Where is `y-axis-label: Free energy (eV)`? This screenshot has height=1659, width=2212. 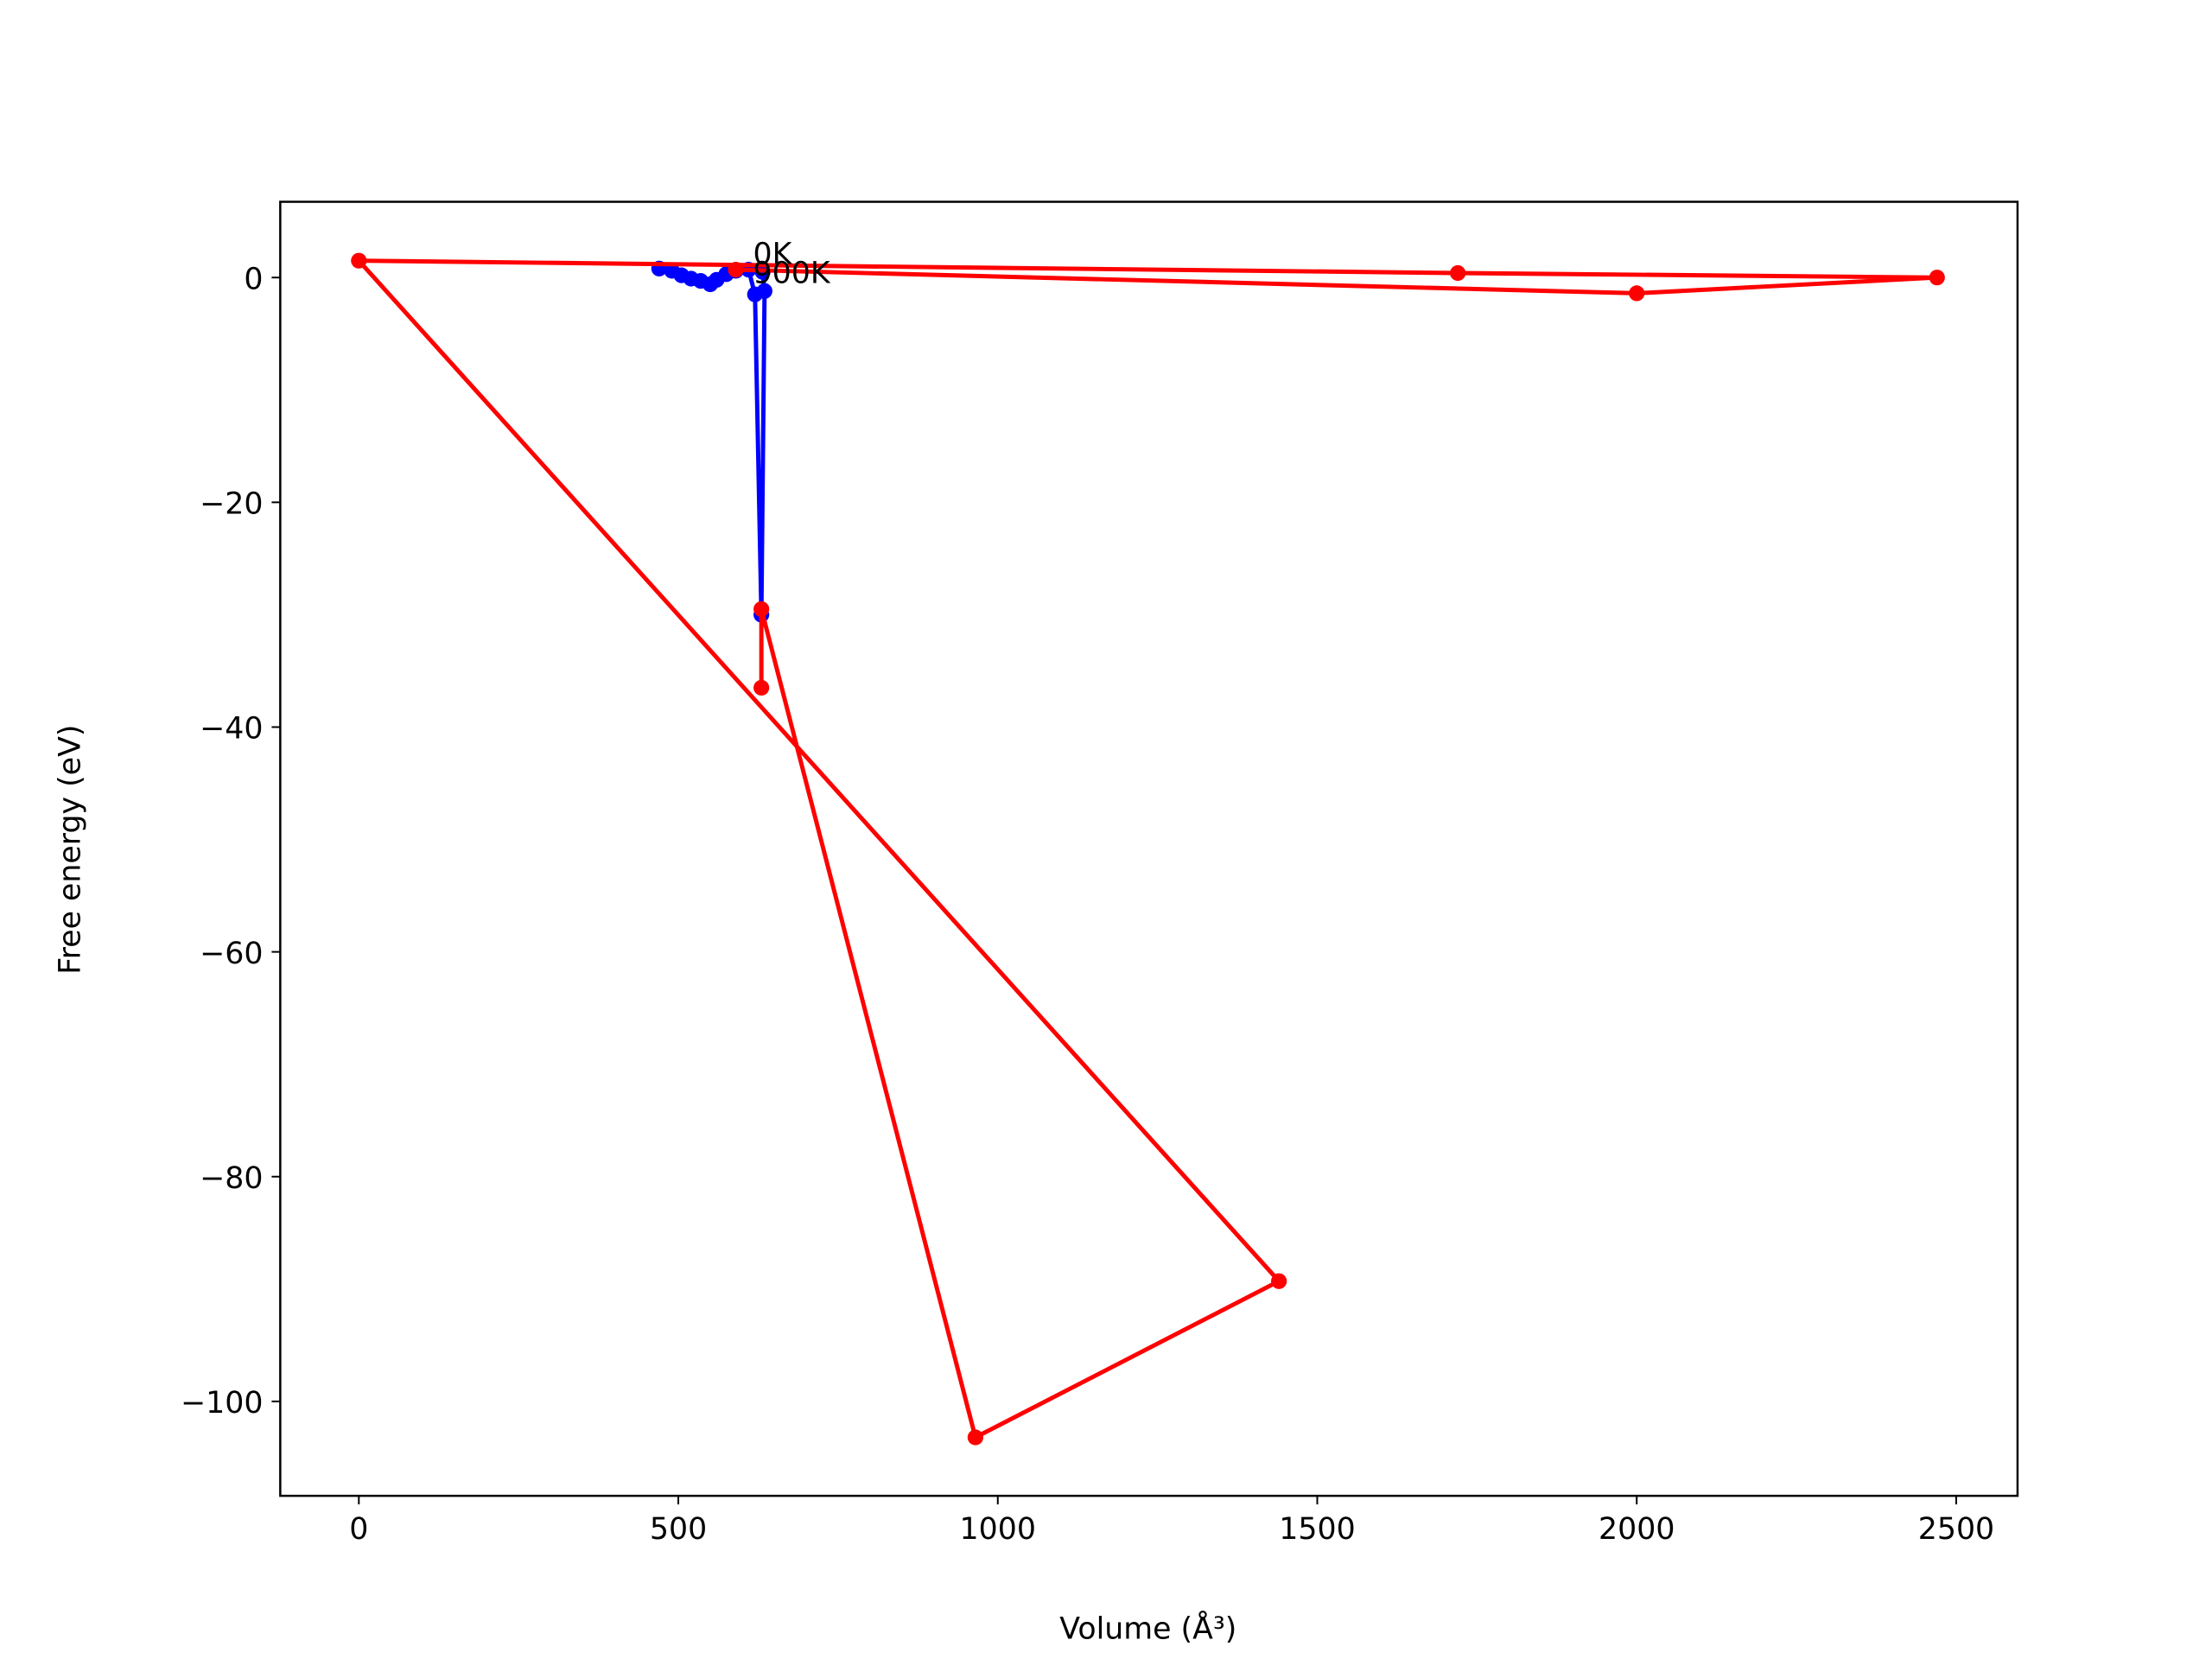 y-axis-label: Free energy (eV) is located at coordinates (71, 850).